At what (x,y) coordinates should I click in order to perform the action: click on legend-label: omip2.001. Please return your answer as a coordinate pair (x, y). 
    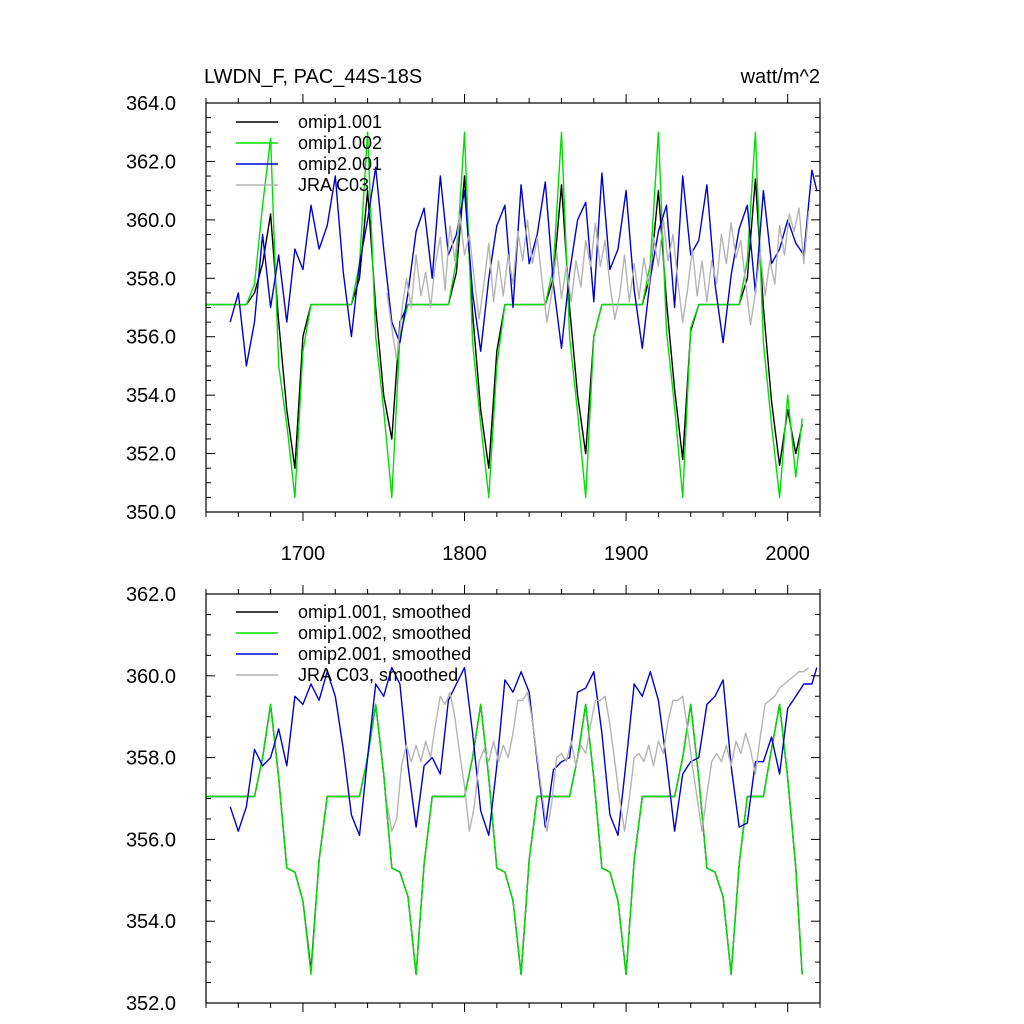
    Looking at the image, I should click on (340, 164).